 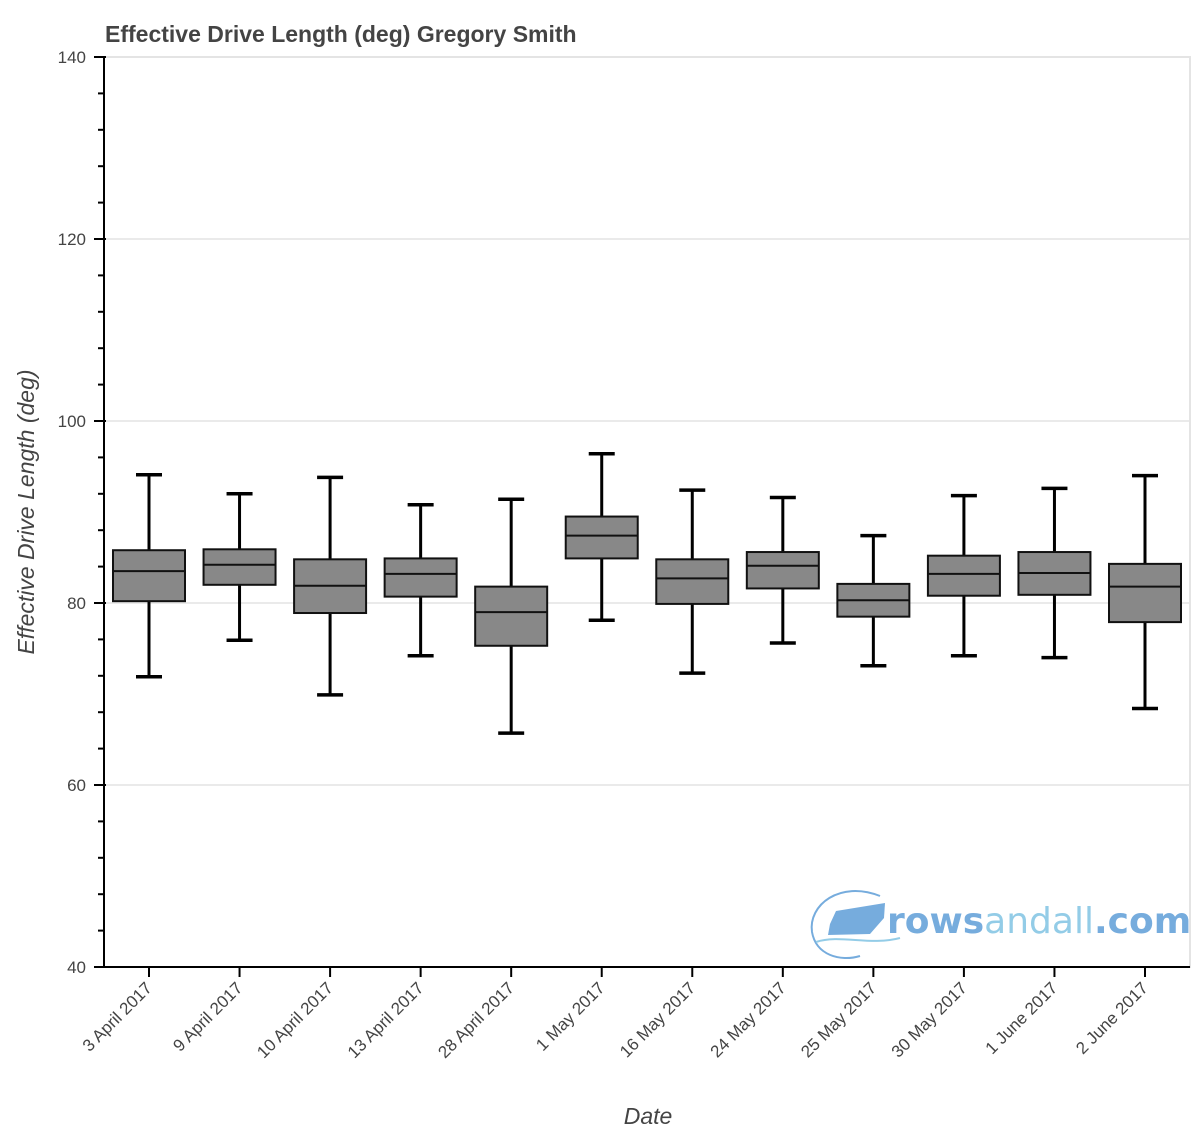 What do you see at coordinates (295, 1020) in the screenshot?
I see `x-tick-label: 10 April 2017` at bounding box center [295, 1020].